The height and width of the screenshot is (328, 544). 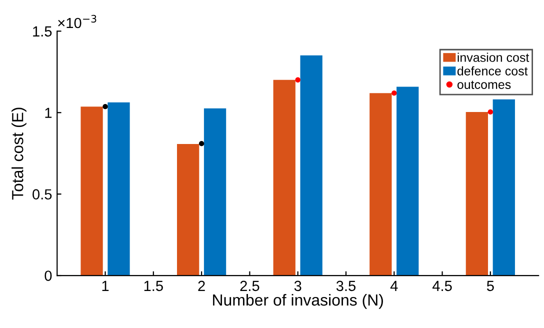 What do you see at coordinates (153, 286) in the screenshot?
I see `x-tick-label: 1.5` at bounding box center [153, 286].